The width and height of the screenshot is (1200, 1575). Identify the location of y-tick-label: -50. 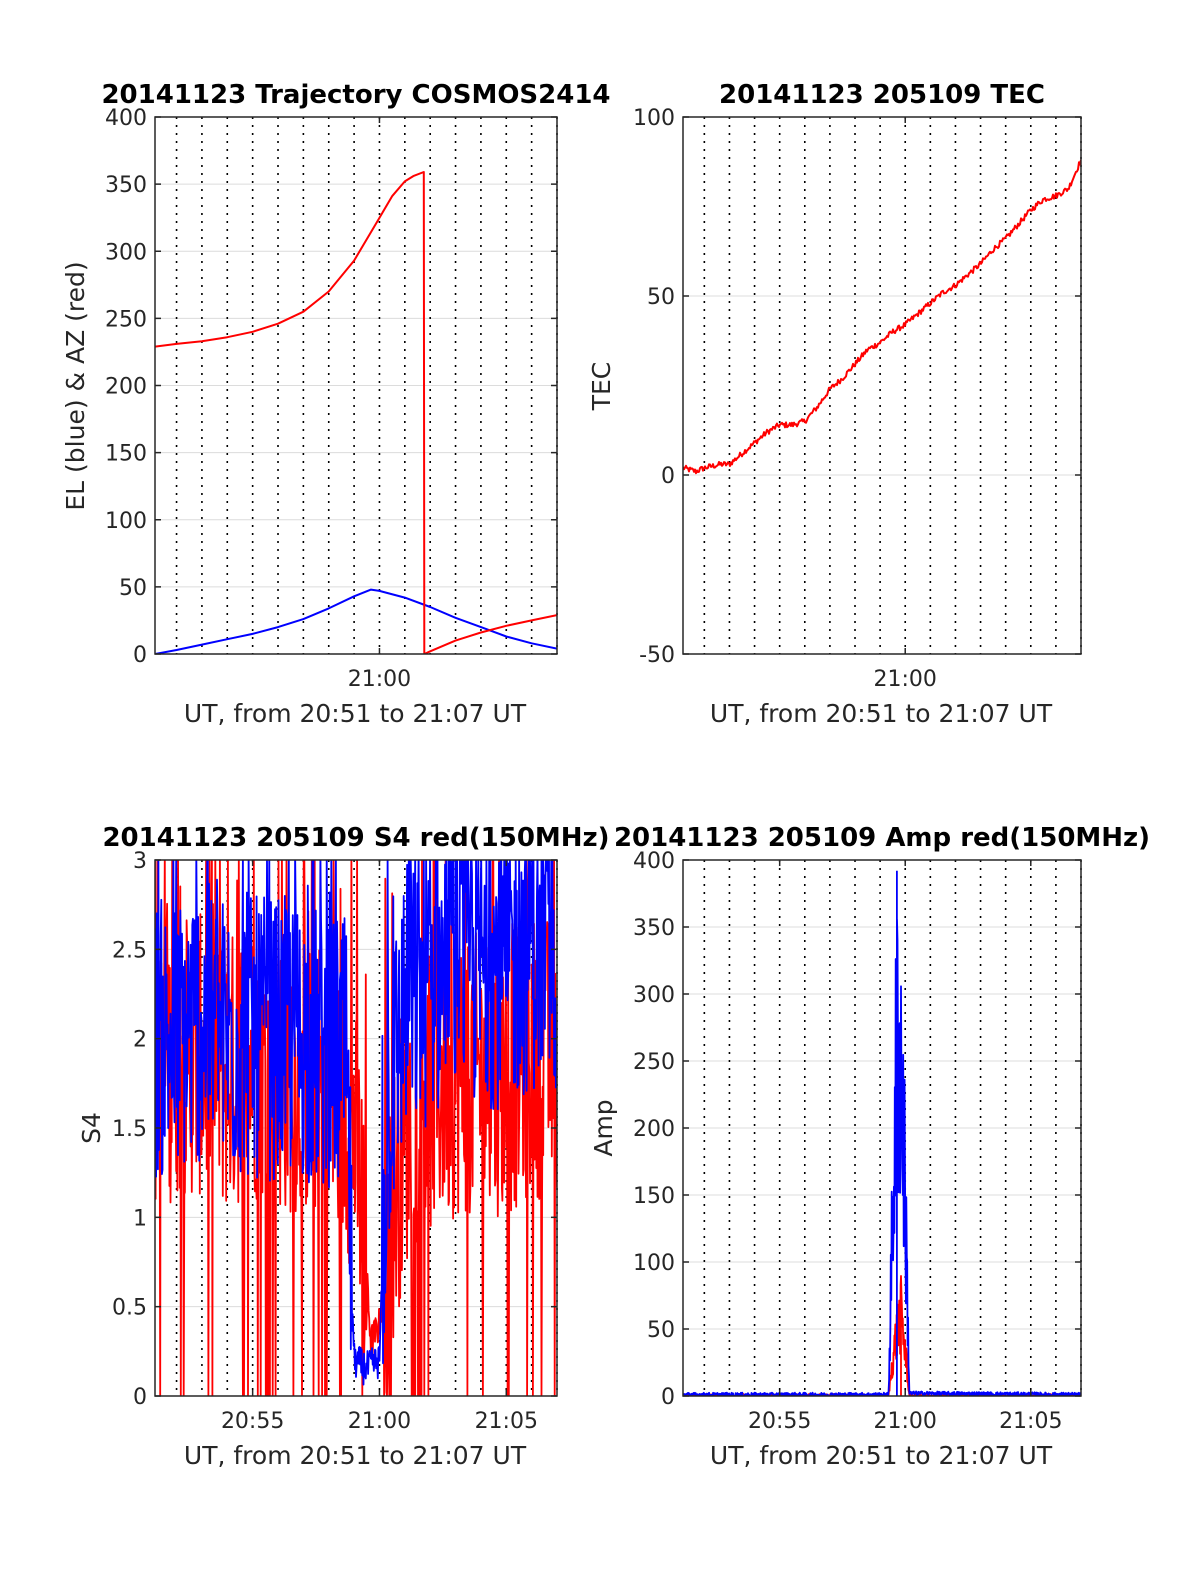
(657, 655).